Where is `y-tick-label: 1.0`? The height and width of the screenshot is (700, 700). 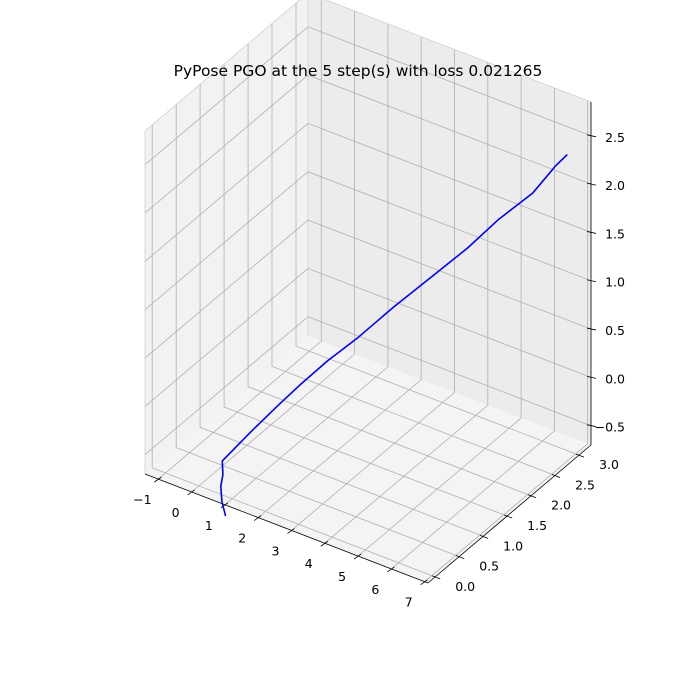 y-tick-label: 1.0 is located at coordinates (513, 545).